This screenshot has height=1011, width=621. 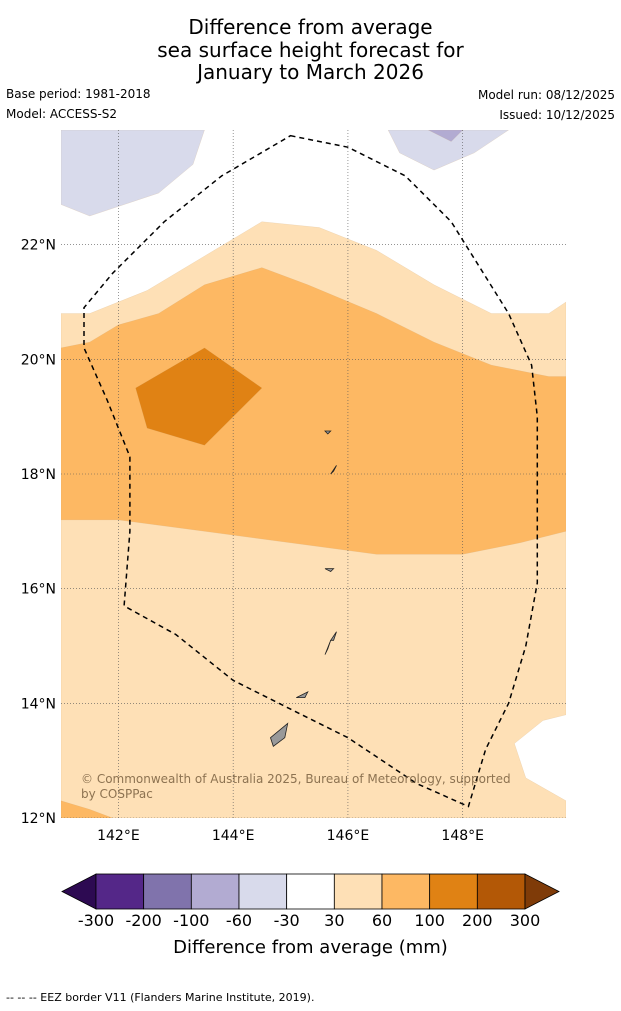 What do you see at coordinates (382, 920) in the screenshot?
I see `colorbar-tick-6: 60` at bounding box center [382, 920].